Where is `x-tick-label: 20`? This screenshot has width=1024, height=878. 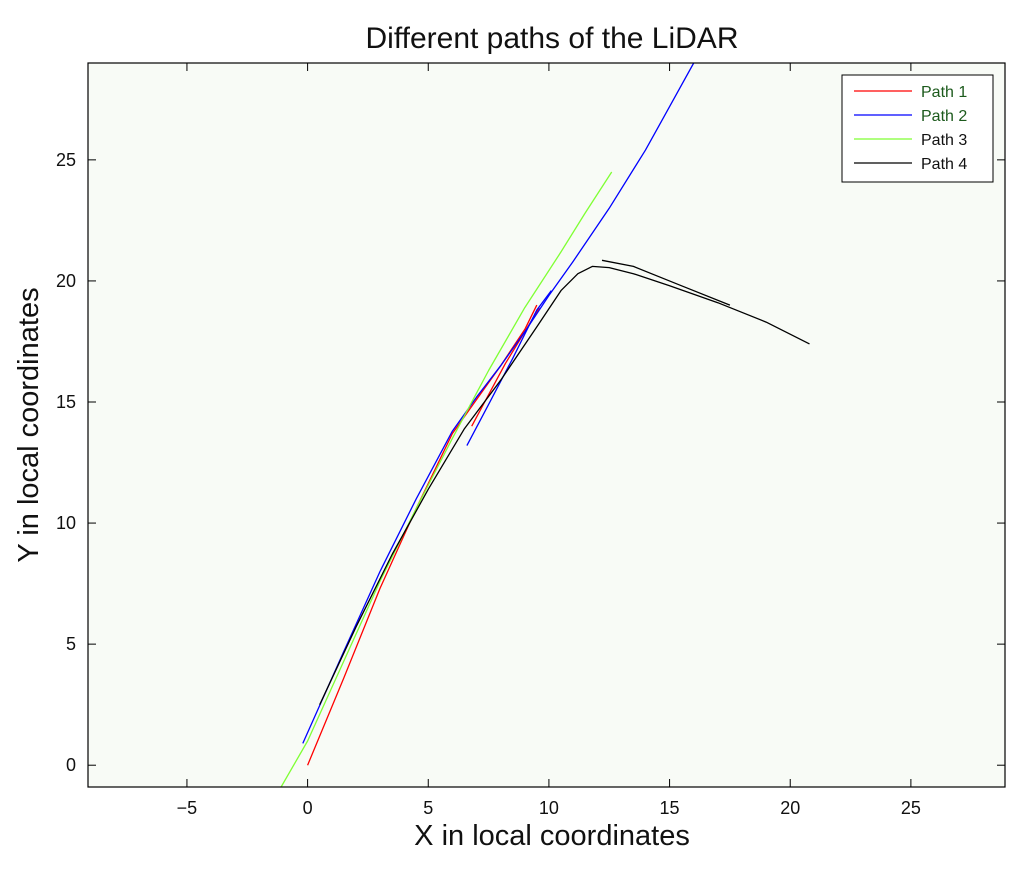 x-tick-label: 20 is located at coordinates (790, 808).